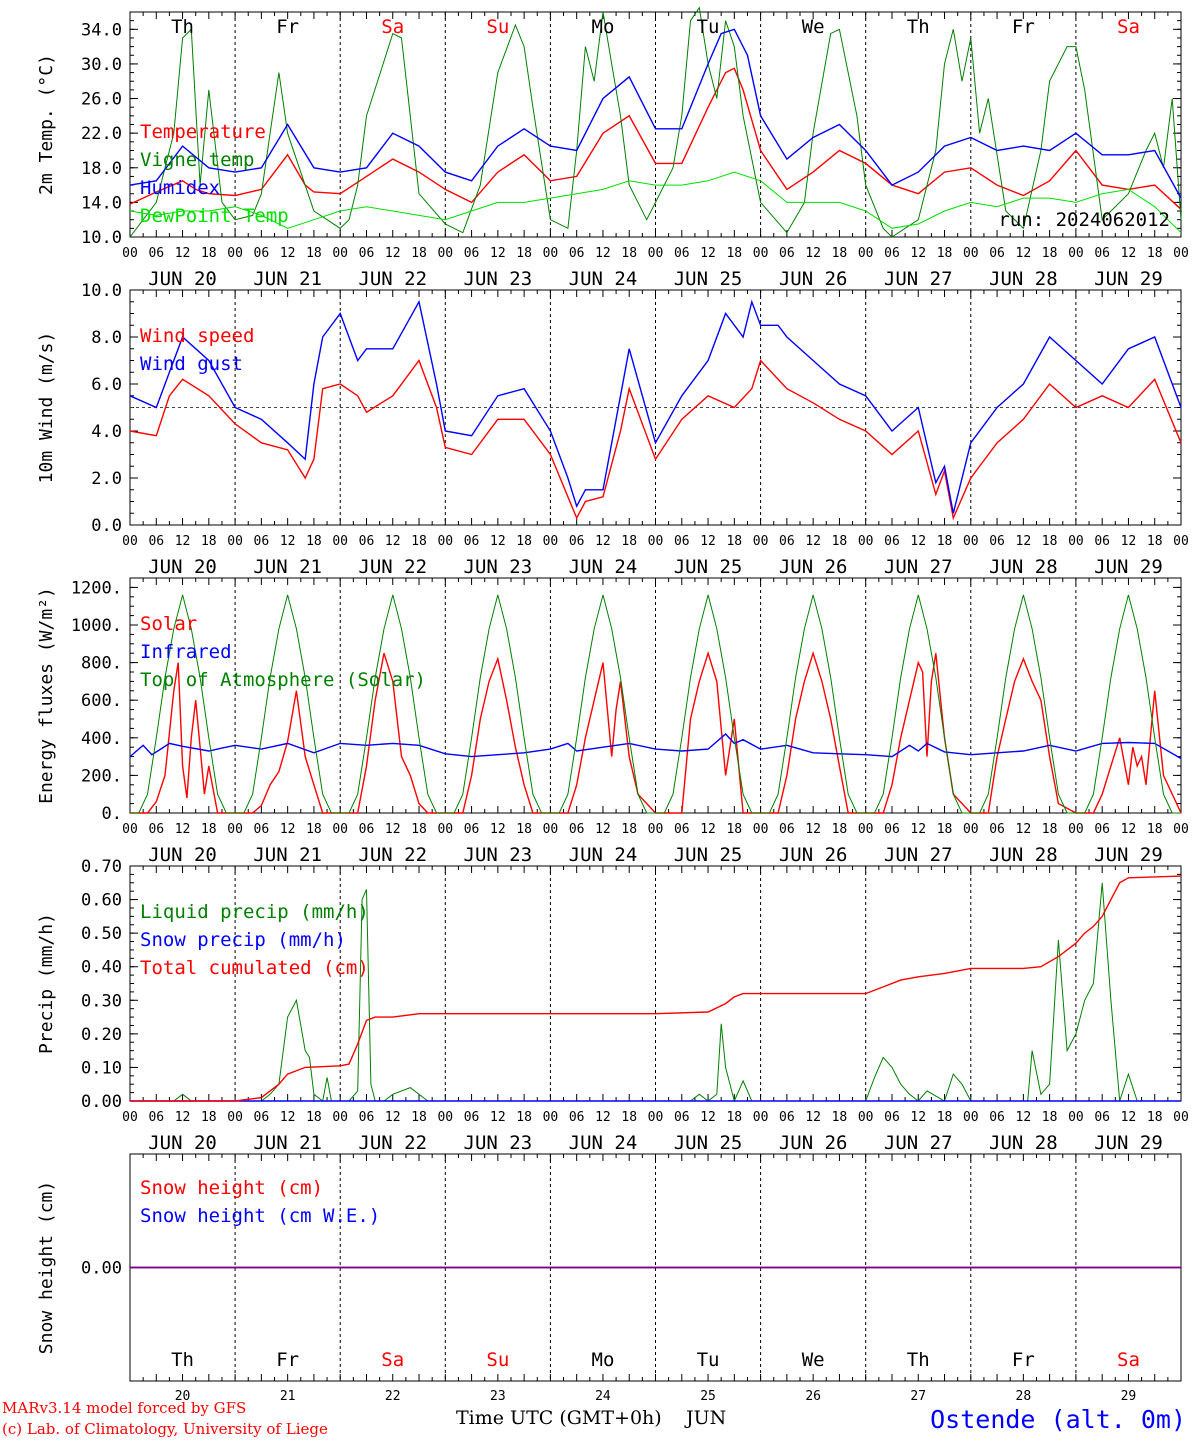 The image size is (1194, 1440). What do you see at coordinates (1024, 1396) in the screenshot?
I see `day-number-label: 28` at bounding box center [1024, 1396].